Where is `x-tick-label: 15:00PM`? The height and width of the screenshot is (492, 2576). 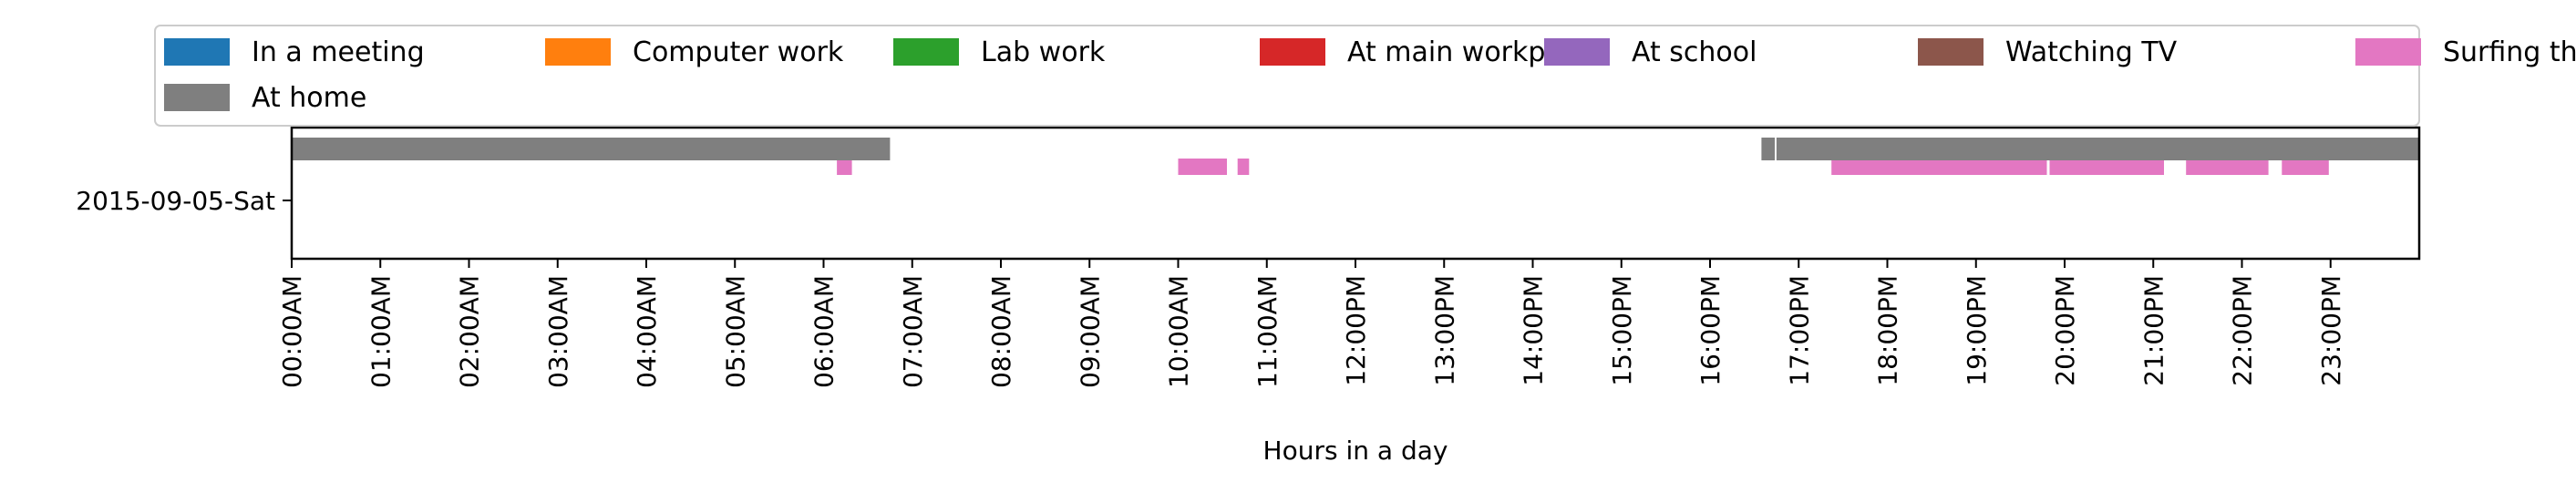 x-tick-label: 15:00PM is located at coordinates (1622, 330).